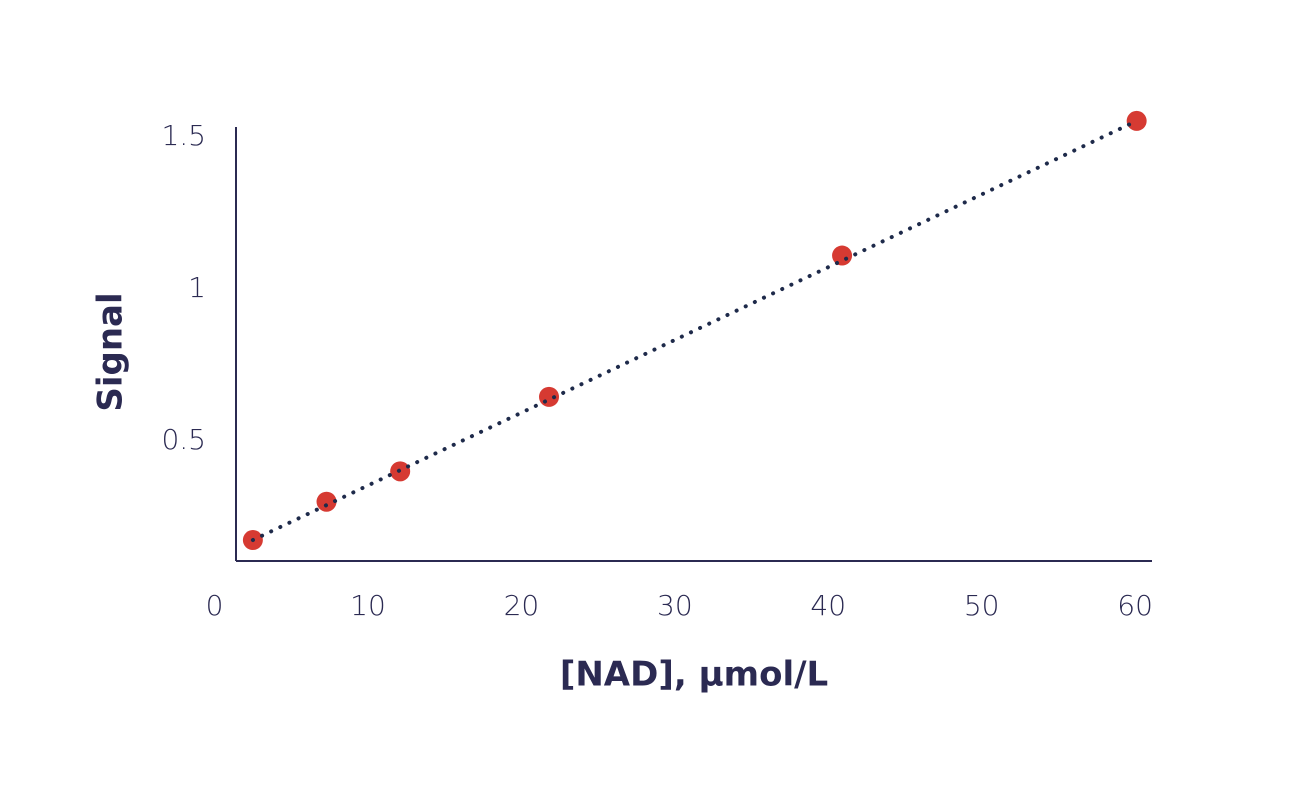 This screenshot has width=1294, height=792. I want to click on x-tick-label: 20, so click(522, 605).